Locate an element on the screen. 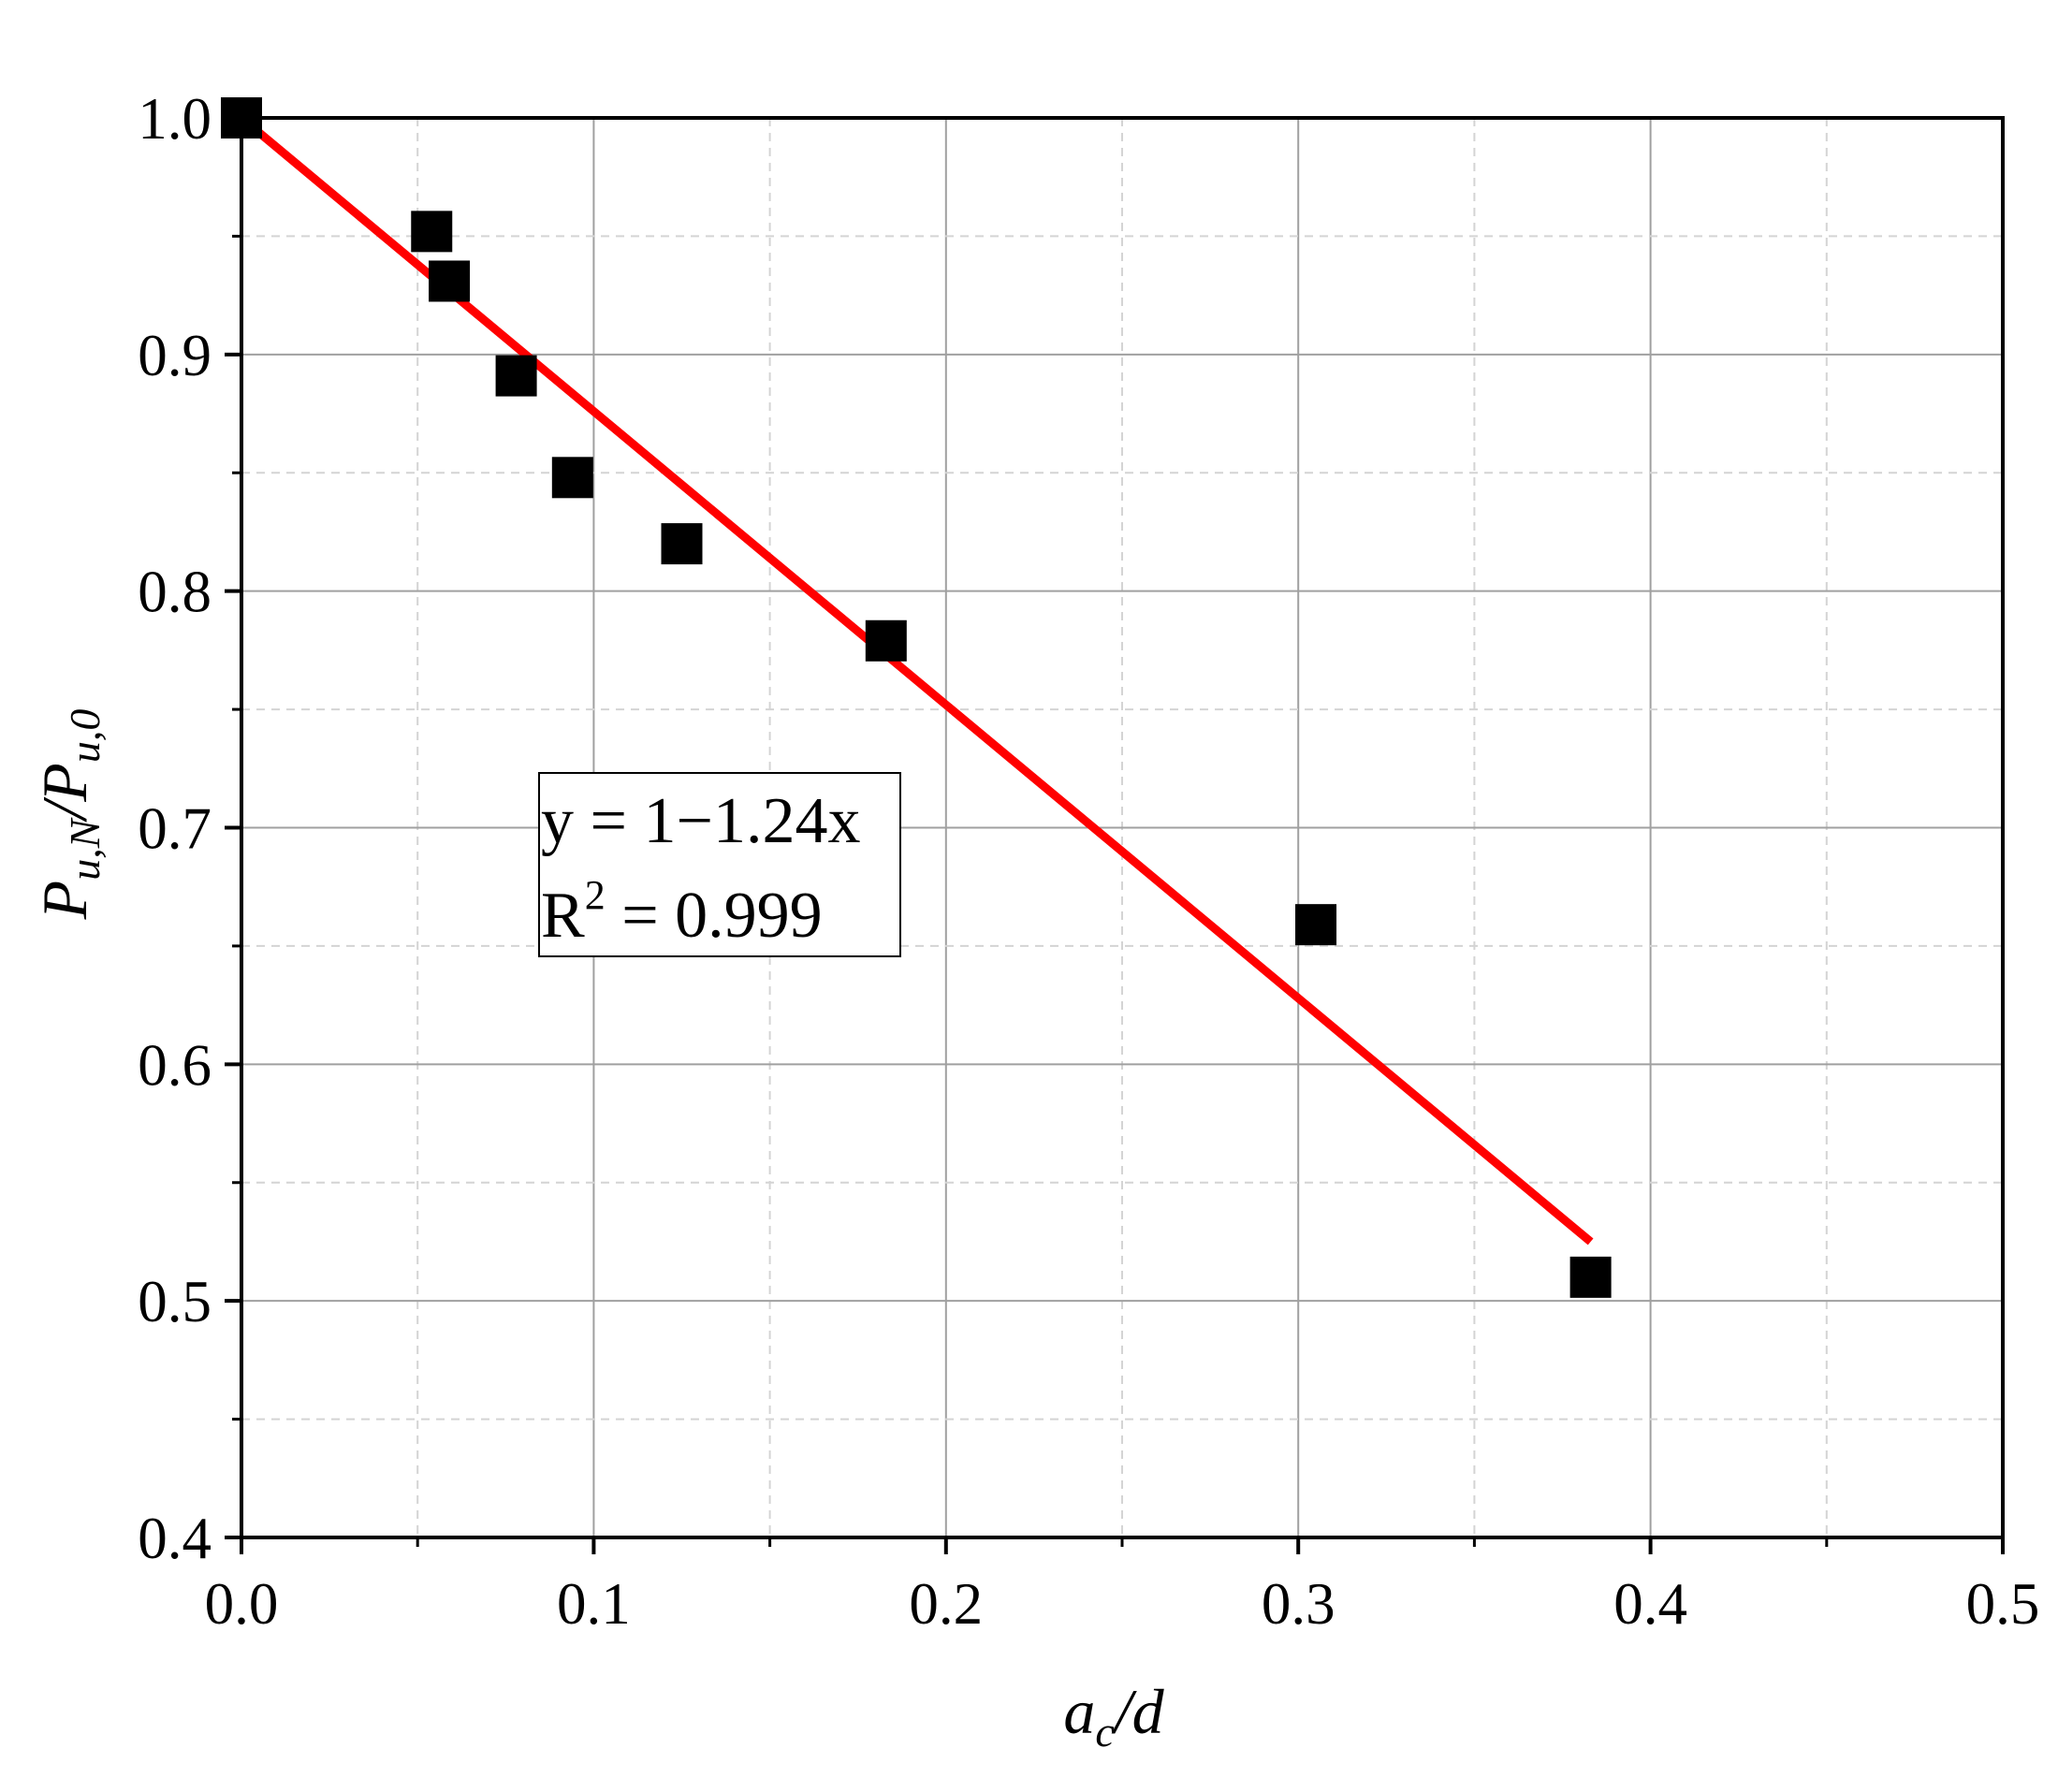  y-axis-title-s2: u,0 is located at coordinates (85, 736).